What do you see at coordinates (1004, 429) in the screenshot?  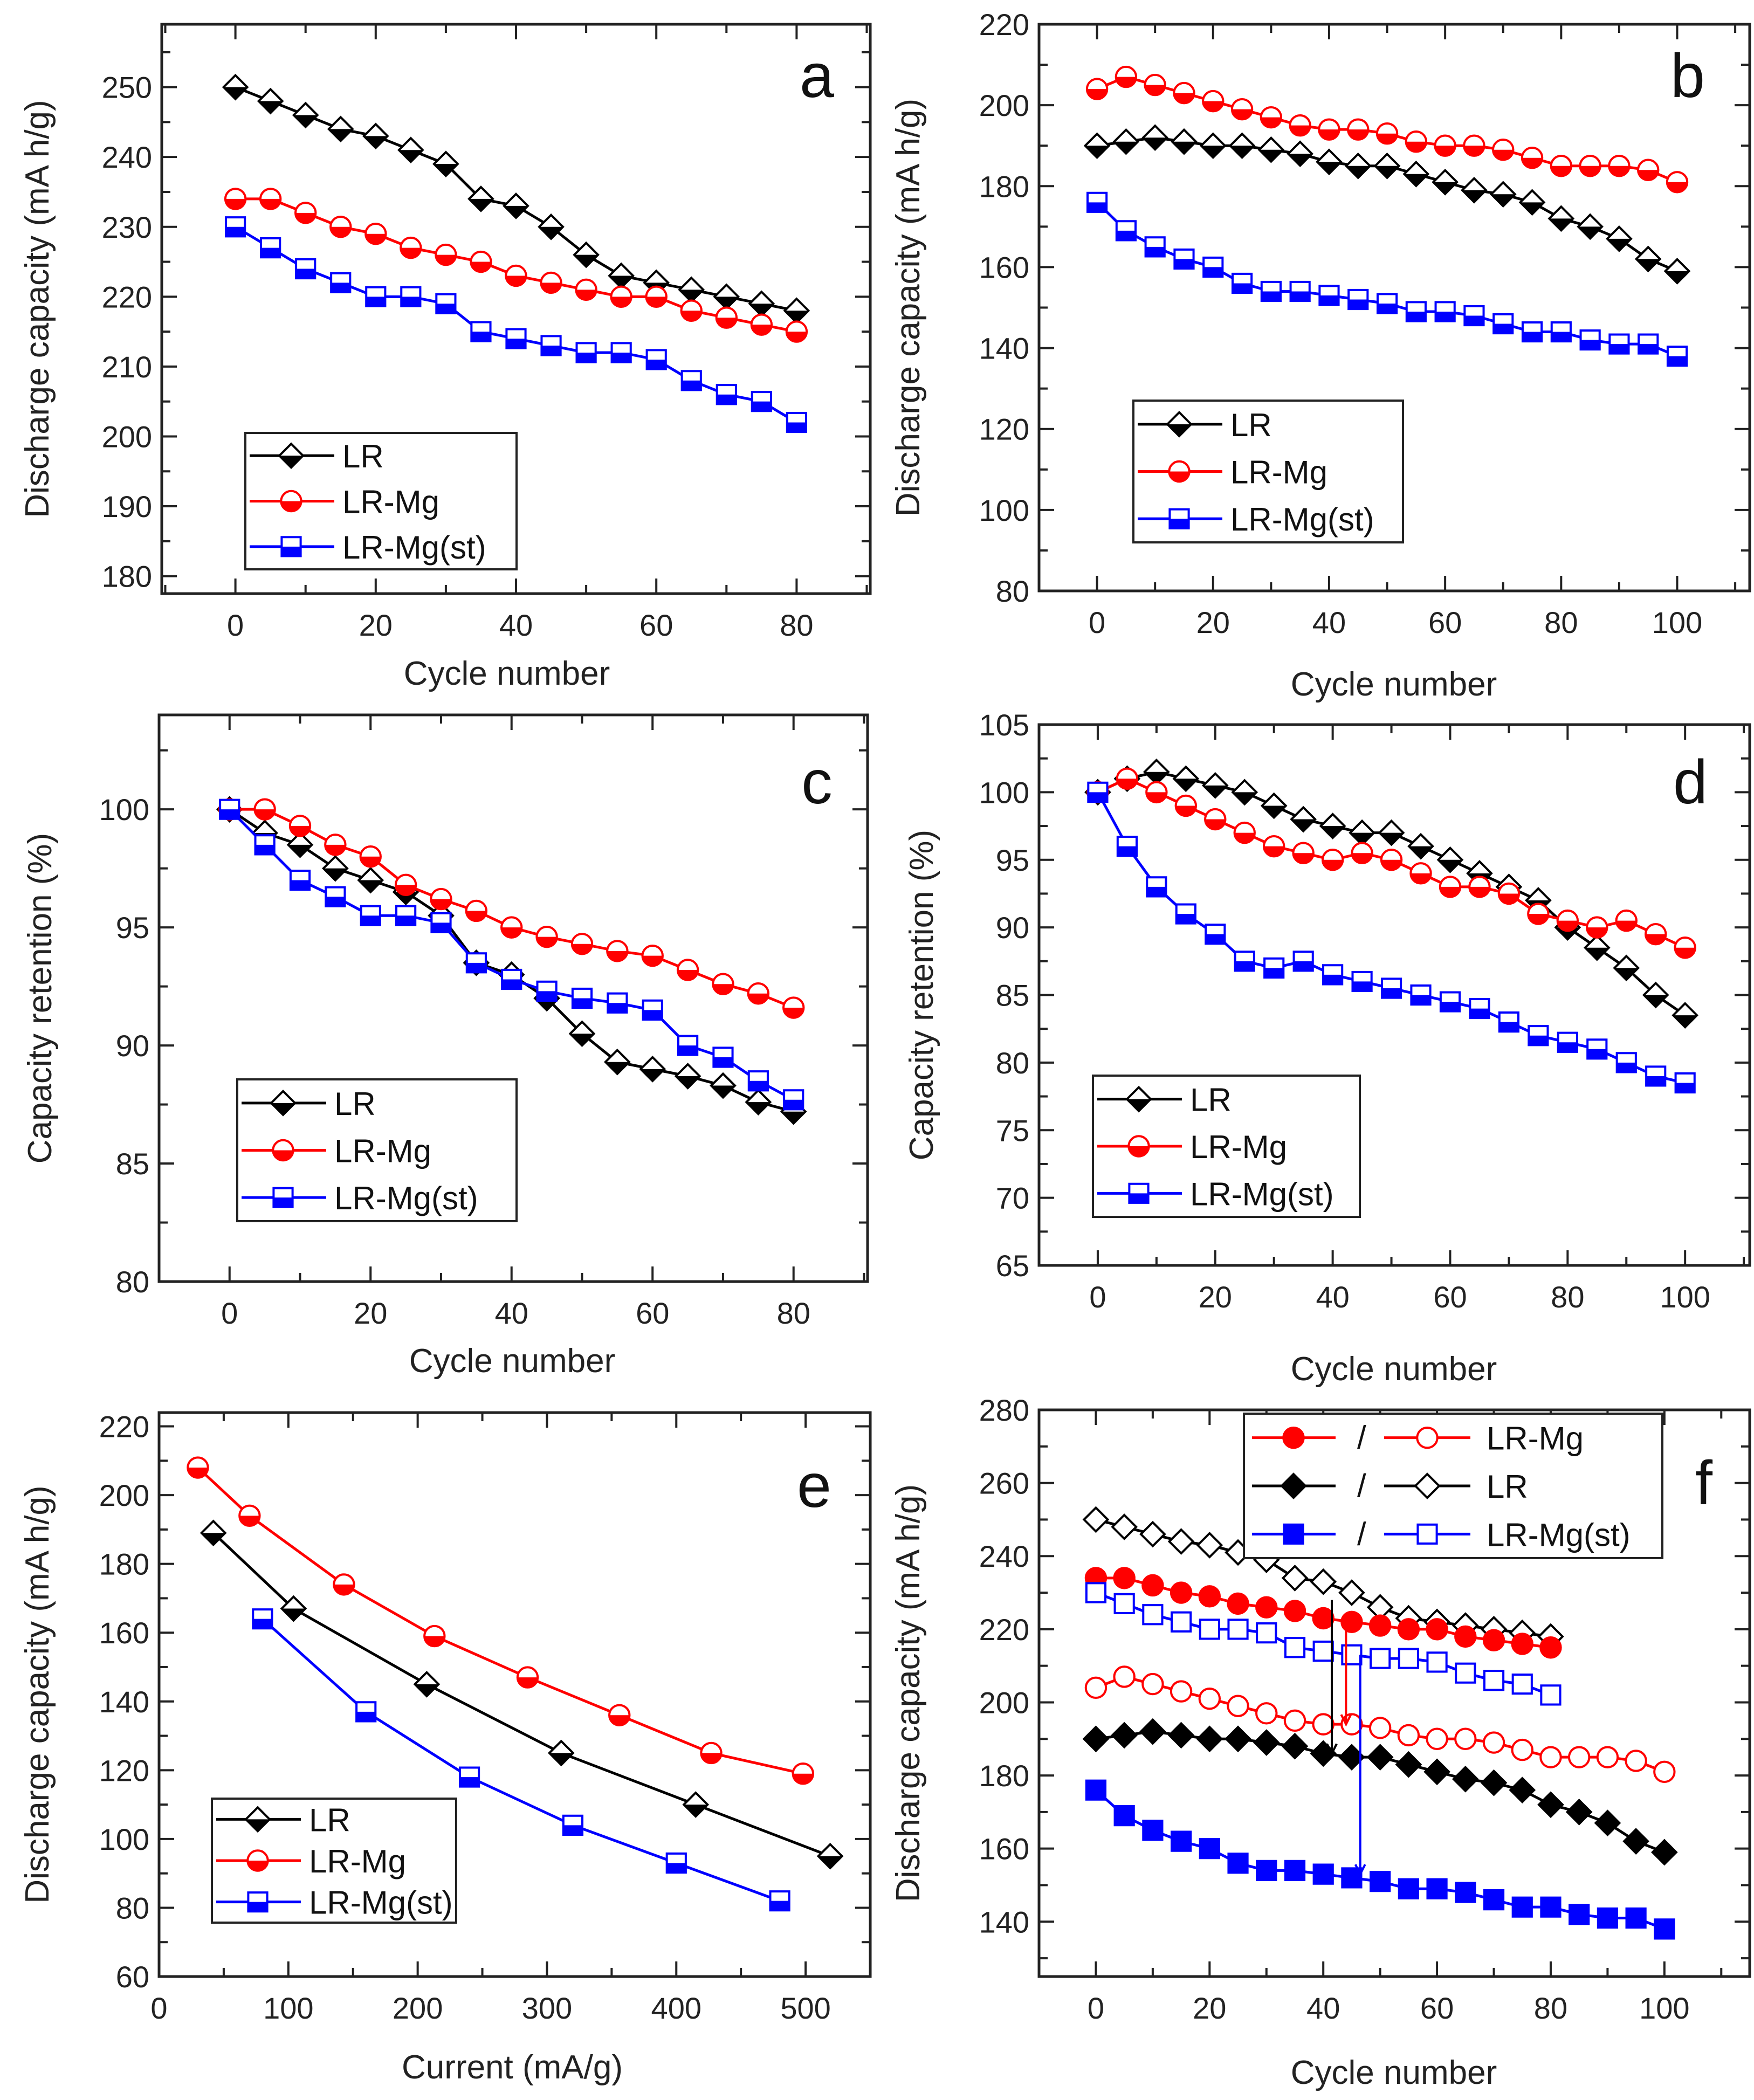 I see `y-tick-label: 120` at bounding box center [1004, 429].